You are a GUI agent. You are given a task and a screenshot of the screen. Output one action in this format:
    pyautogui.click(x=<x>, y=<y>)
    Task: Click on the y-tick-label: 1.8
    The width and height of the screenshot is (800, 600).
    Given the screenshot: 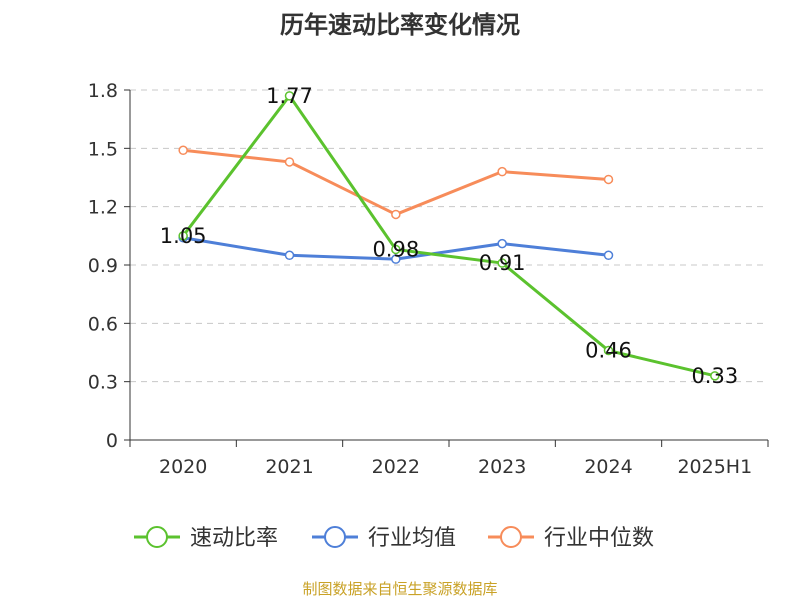 What is the action you would take?
    pyautogui.click(x=103, y=91)
    